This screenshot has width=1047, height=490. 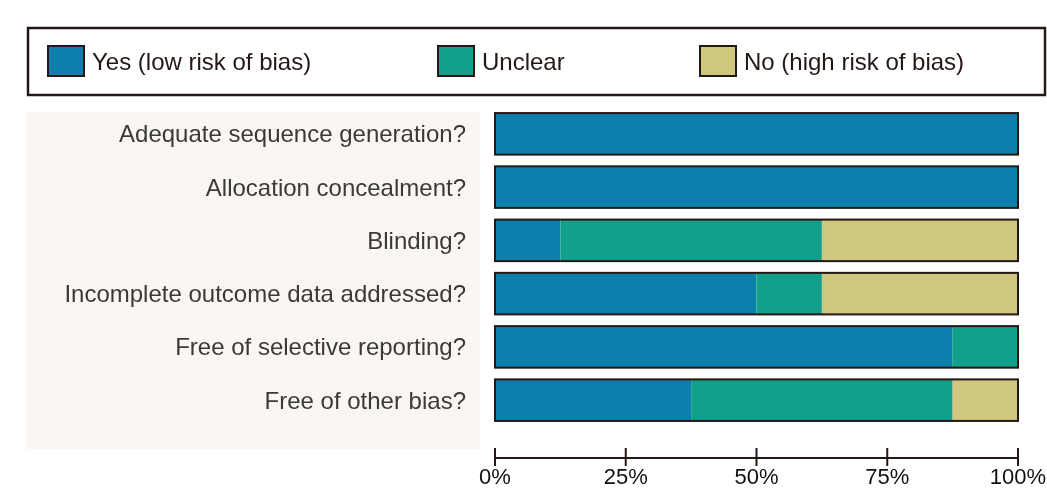 What do you see at coordinates (854, 61) in the screenshot?
I see `legend-label: No (high risk of bias)` at bounding box center [854, 61].